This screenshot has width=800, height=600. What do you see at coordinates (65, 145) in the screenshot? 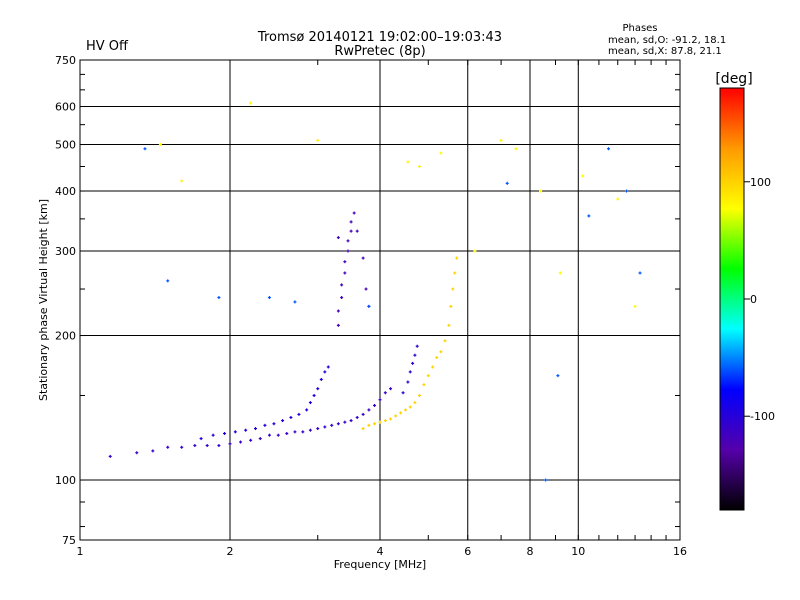
I see `y-tick-label-5: 500` at bounding box center [65, 145].